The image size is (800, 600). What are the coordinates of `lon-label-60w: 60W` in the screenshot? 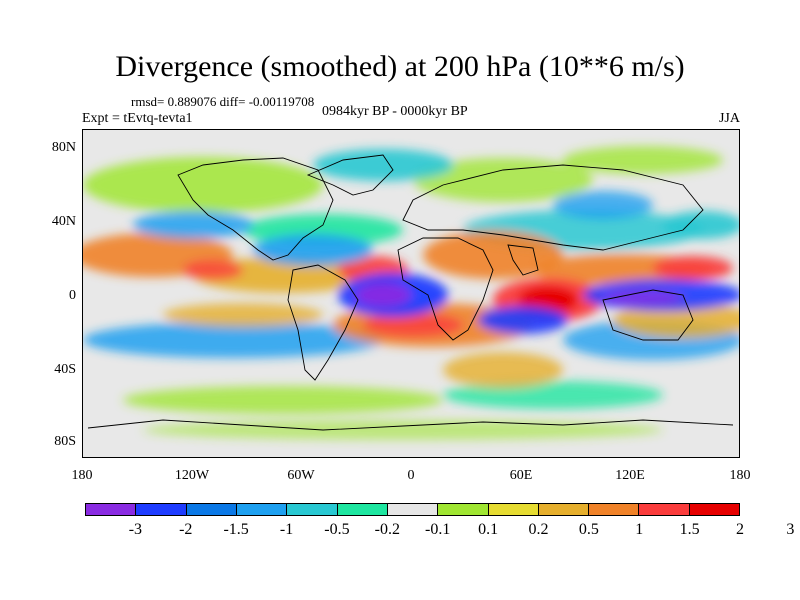 It's located at (301, 475).